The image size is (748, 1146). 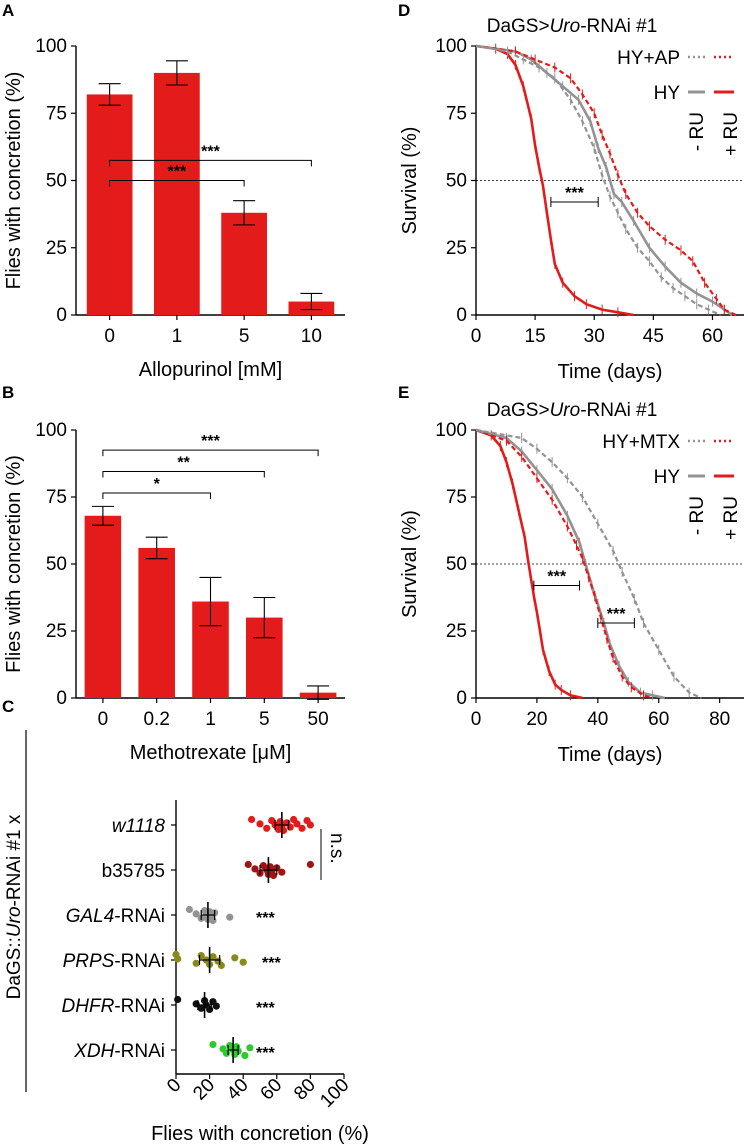 I want to click on x-tick-label: 0.2, so click(x=156, y=719).